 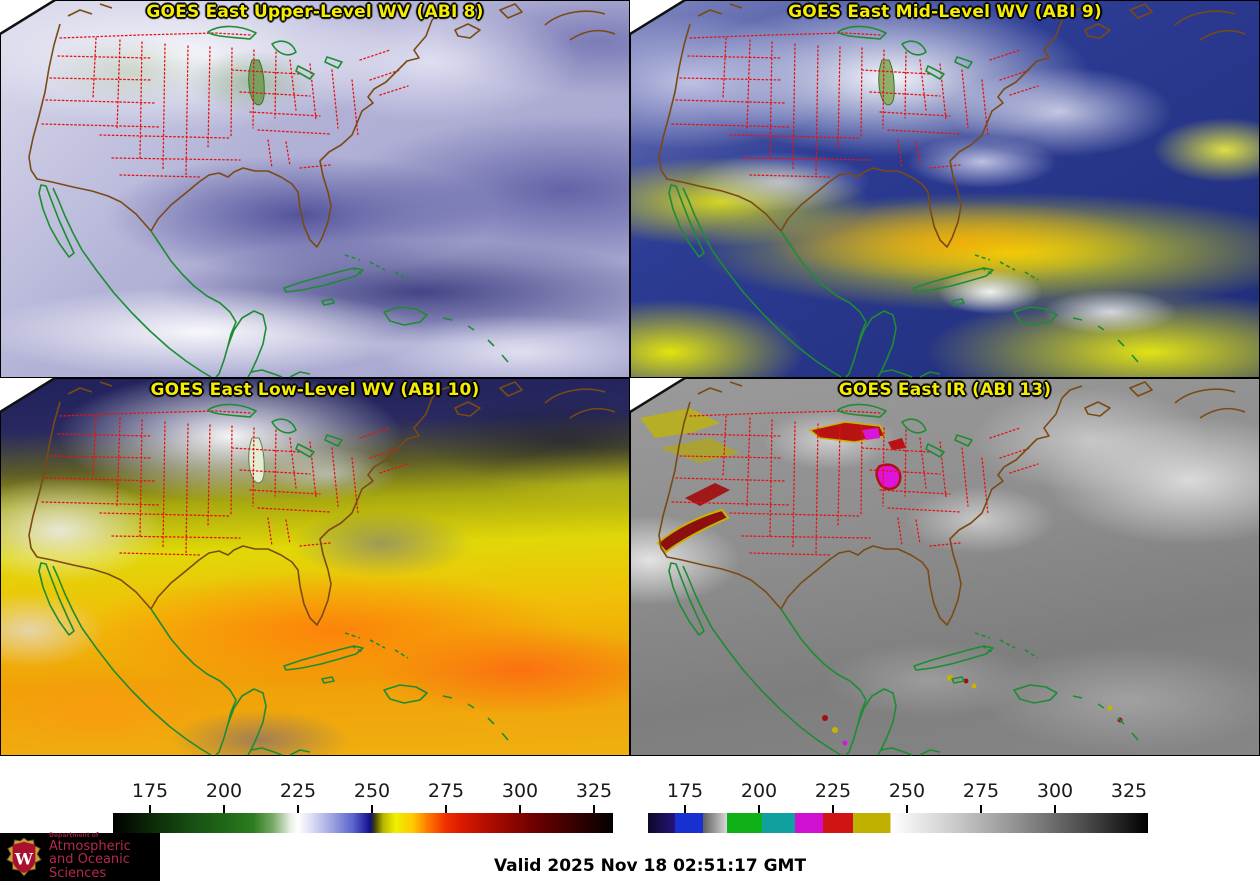 What do you see at coordinates (1129, 791) in the screenshot?
I see `ir-tick-label: 325` at bounding box center [1129, 791].